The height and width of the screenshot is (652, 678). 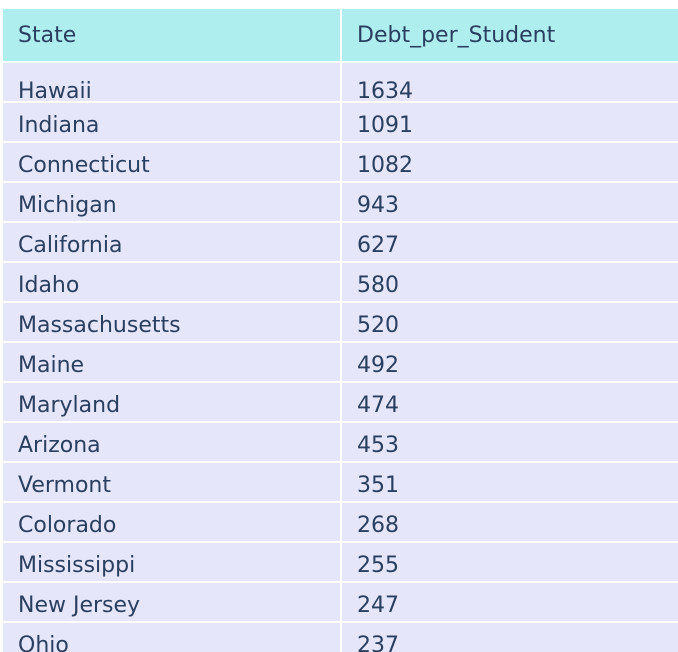 What do you see at coordinates (77, 565) in the screenshot?
I see `cell-state-text: Mississippi` at bounding box center [77, 565].